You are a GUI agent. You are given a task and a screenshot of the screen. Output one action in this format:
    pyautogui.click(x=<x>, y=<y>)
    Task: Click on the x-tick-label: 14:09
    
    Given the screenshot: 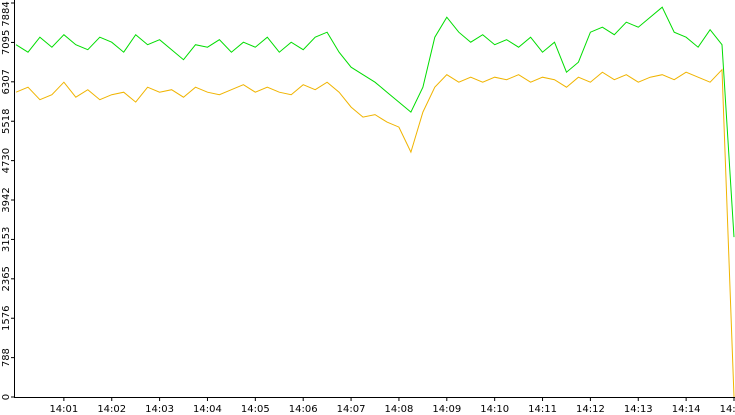 What is the action you would take?
    pyautogui.click(x=446, y=409)
    